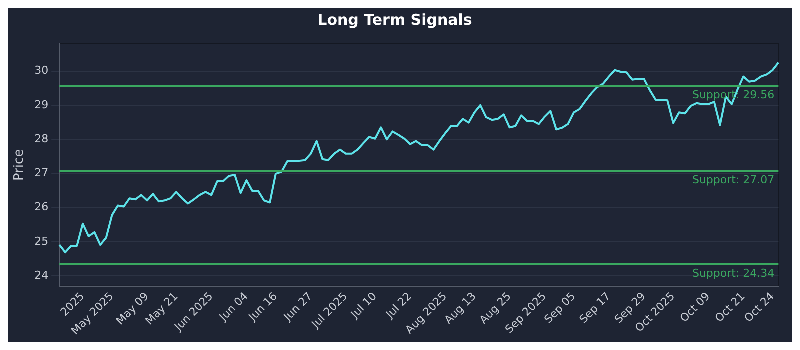 The image size is (800, 350). What do you see at coordinates (41, 241) in the screenshot?
I see `y-tick-label: 25` at bounding box center [41, 241].